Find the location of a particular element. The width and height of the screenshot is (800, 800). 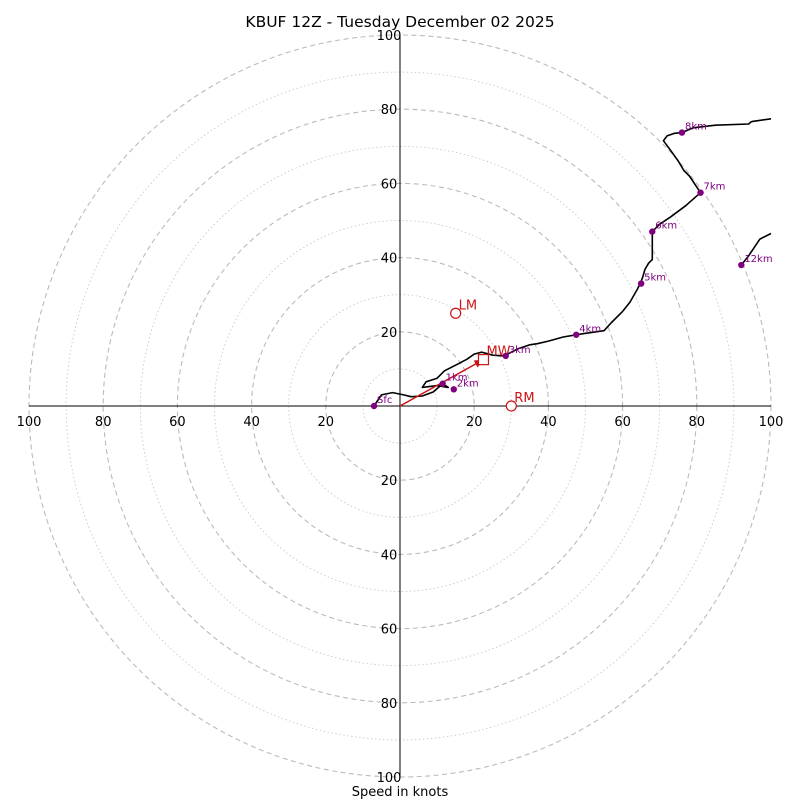

height-label: 12km is located at coordinates (758, 259).